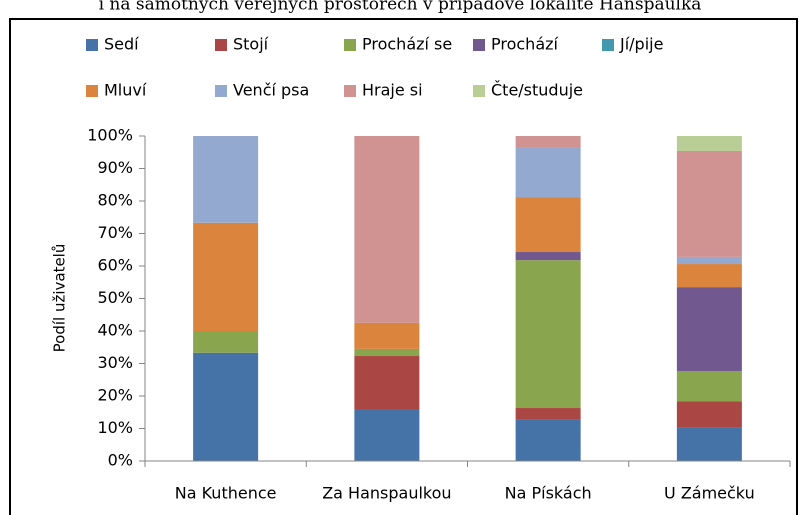 This screenshot has height=515, width=803. I want to click on legend-label: Mluví, so click(125, 90).